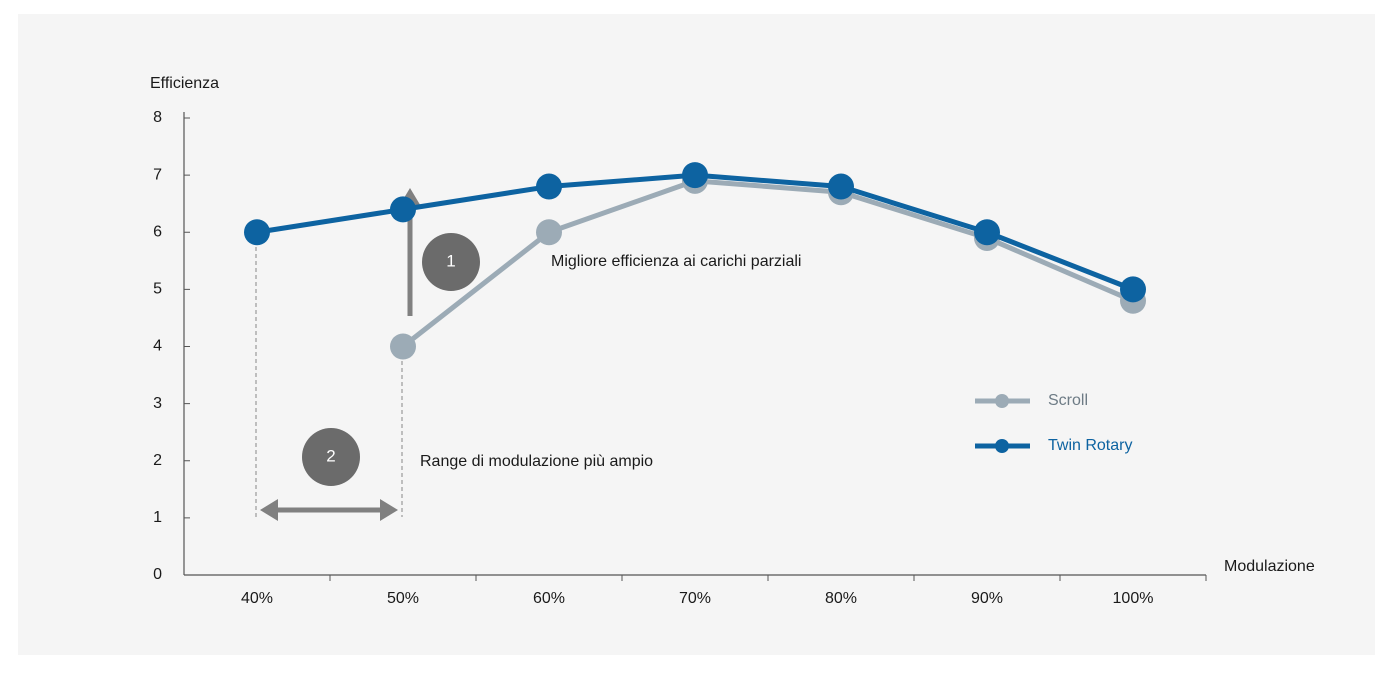 This screenshot has width=1392, height=683. What do you see at coordinates (1133, 598) in the screenshot?
I see `x-tick-label: 100%` at bounding box center [1133, 598].